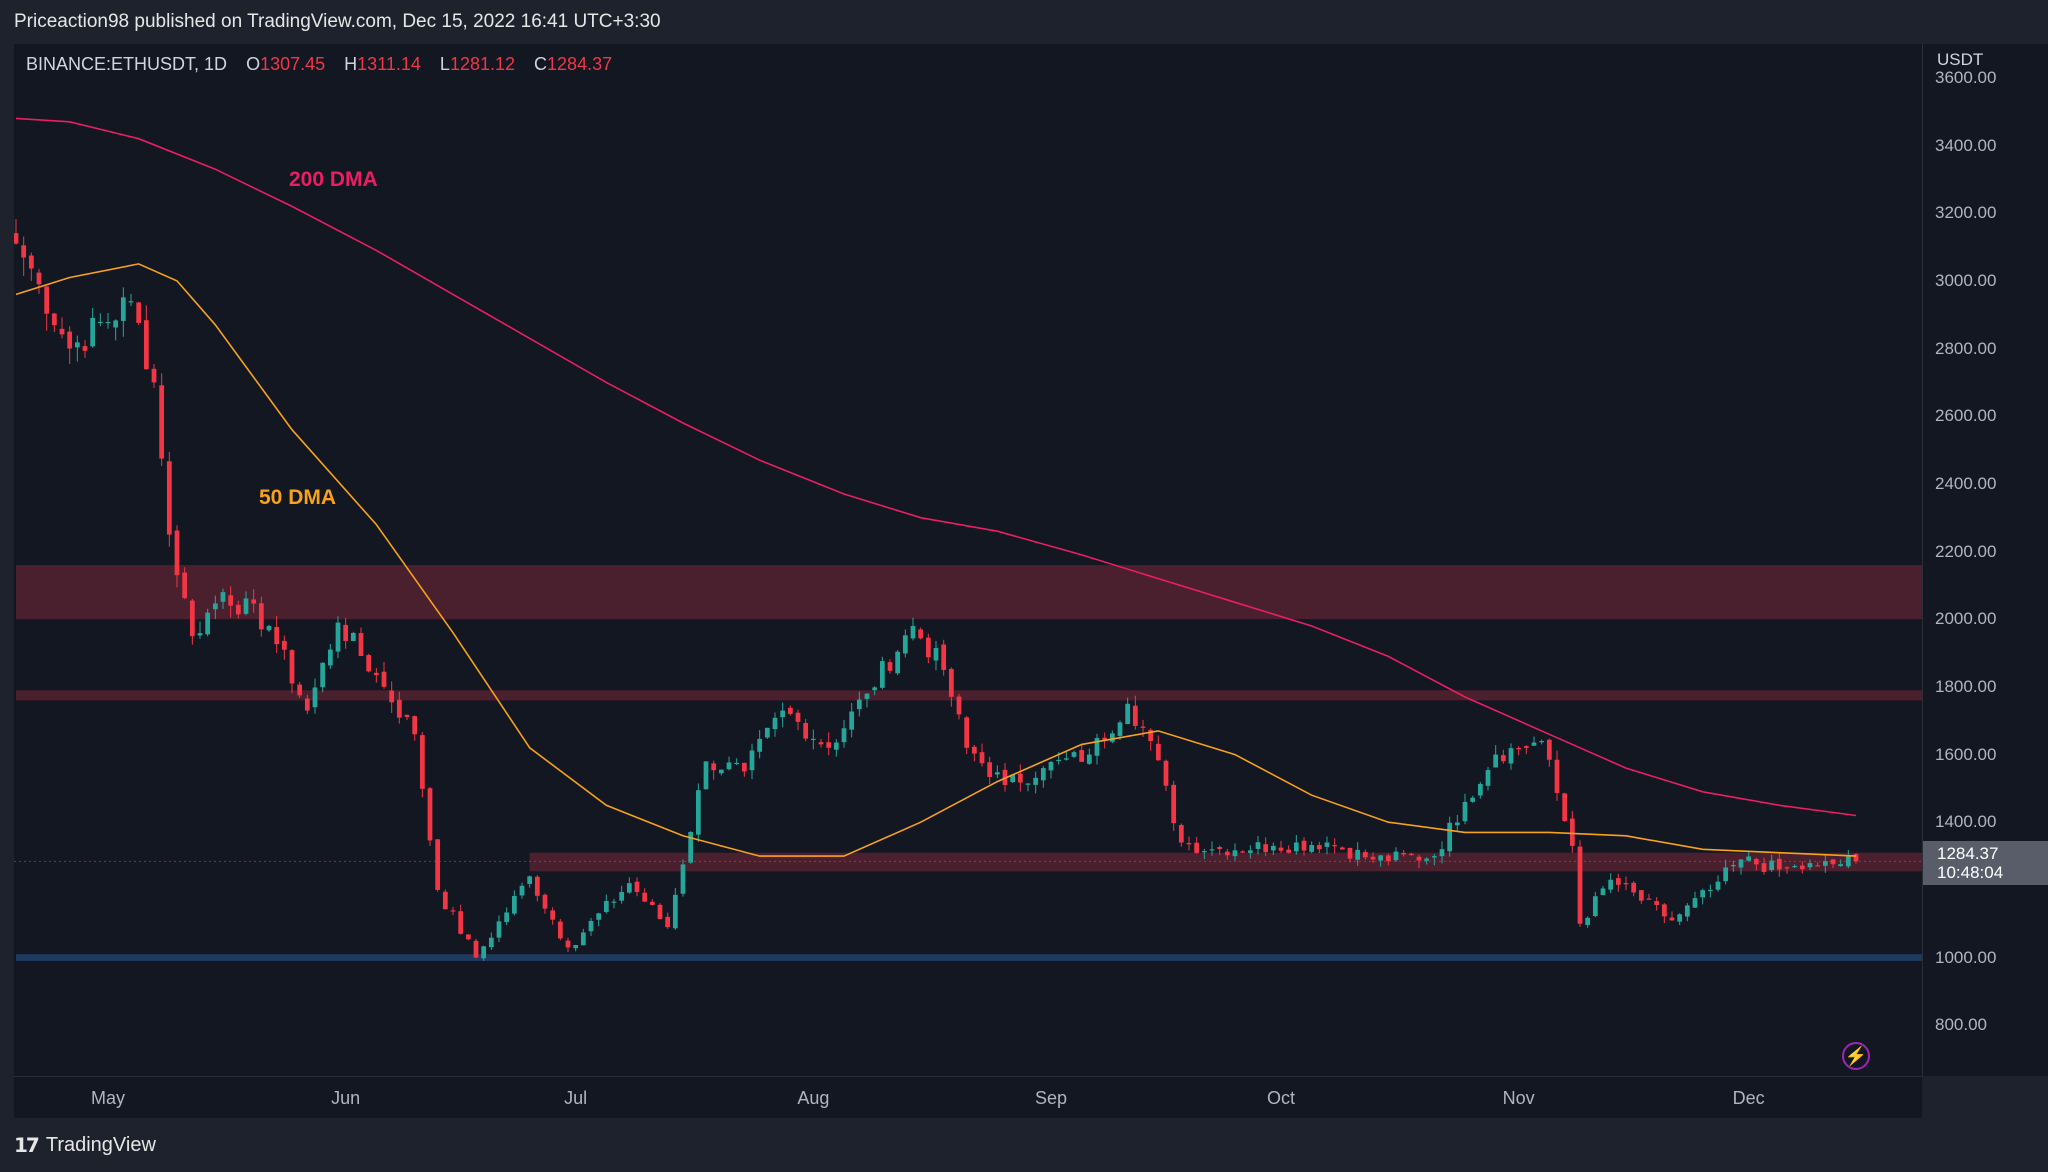 This screenshot has width=2048, height=1172. What do you see at coordinates (968, 1097) in the screenshot?
I see `time-axis: May Jun Jul Aug Sep Oct Nov Dec` at bounding box center [968, 1097].